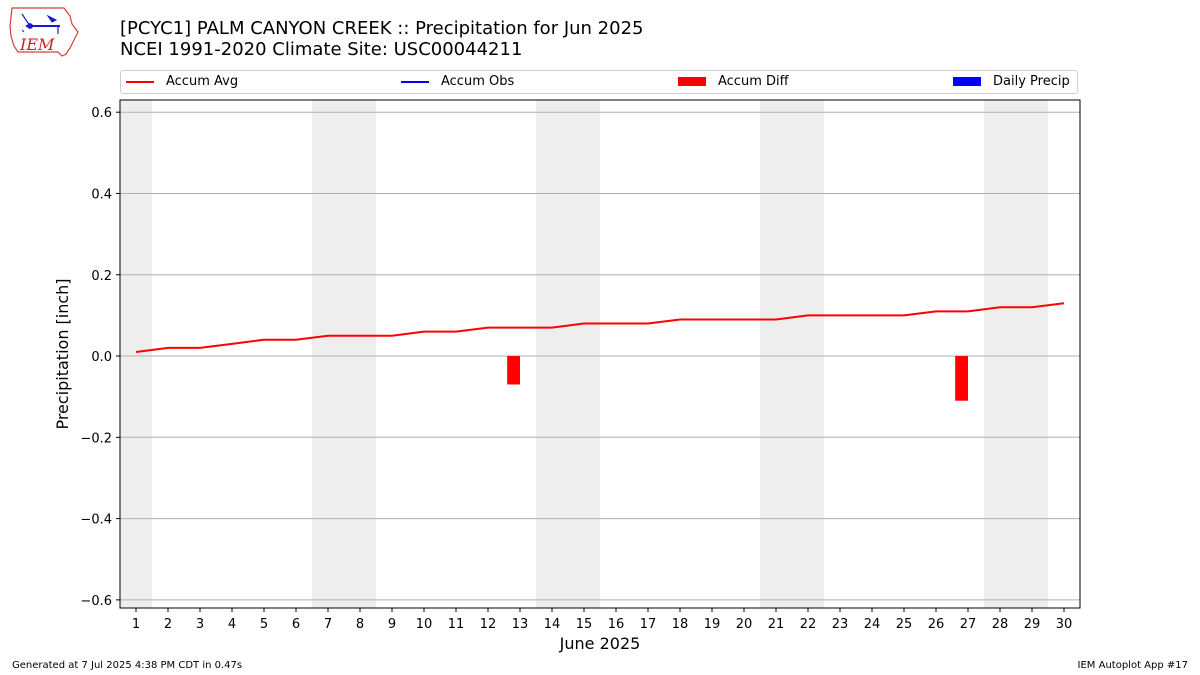 The image size is (1200, 675). What do you see at coordinates (1031, 81) in the screenshot?
I see `legend-label-daily-precip: Daily Precip` at bounding box center [1031, 81].